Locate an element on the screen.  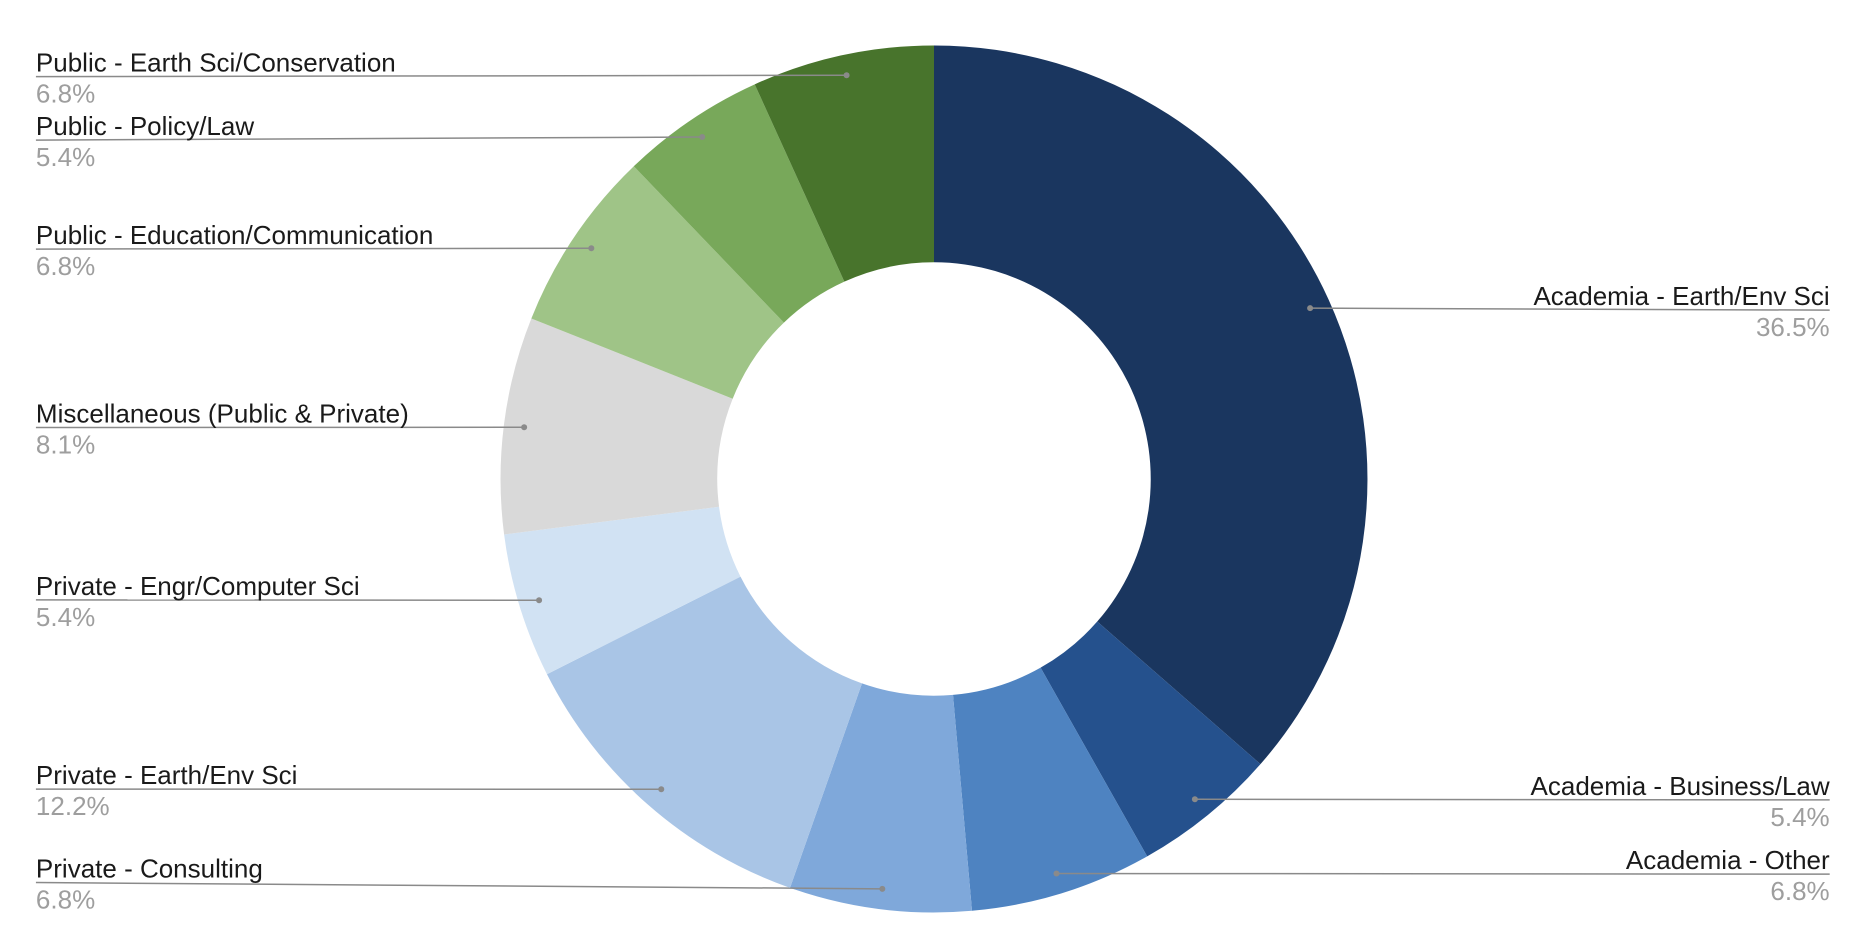
slice-label: Academia - Other is located at coordinates (1728, 860).